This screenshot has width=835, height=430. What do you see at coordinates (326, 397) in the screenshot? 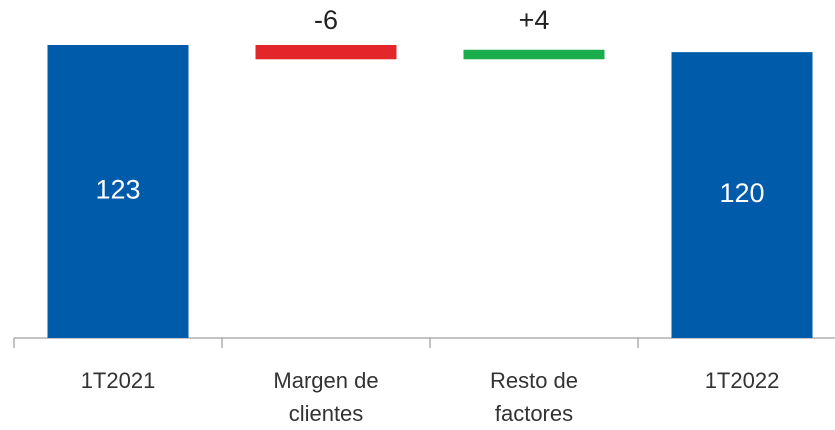
I see `x-tick-label: Margen de clientes` at bounding box center [326, 397].